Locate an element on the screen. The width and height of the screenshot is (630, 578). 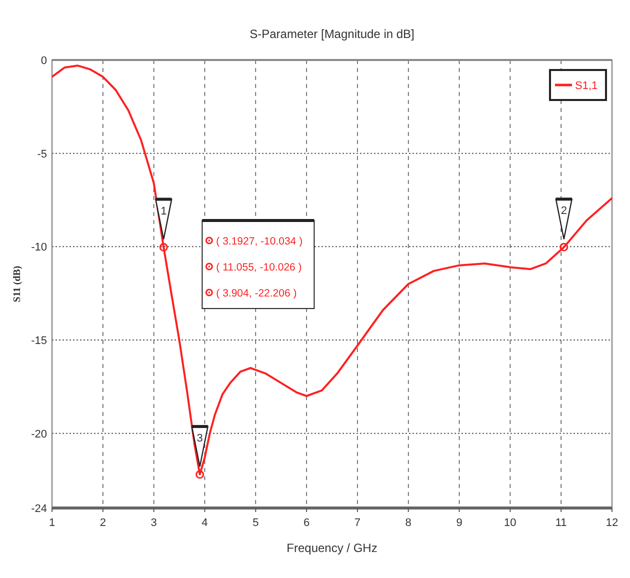
x-tick-label: 3 is located at coordinates (153, 523).